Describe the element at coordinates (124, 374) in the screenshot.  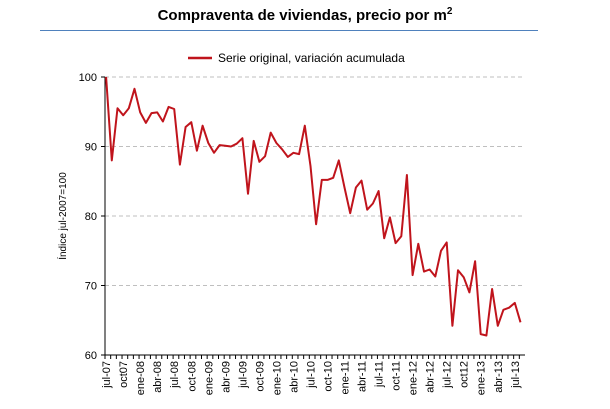
I see `x-tick-label: oct07` at that location.